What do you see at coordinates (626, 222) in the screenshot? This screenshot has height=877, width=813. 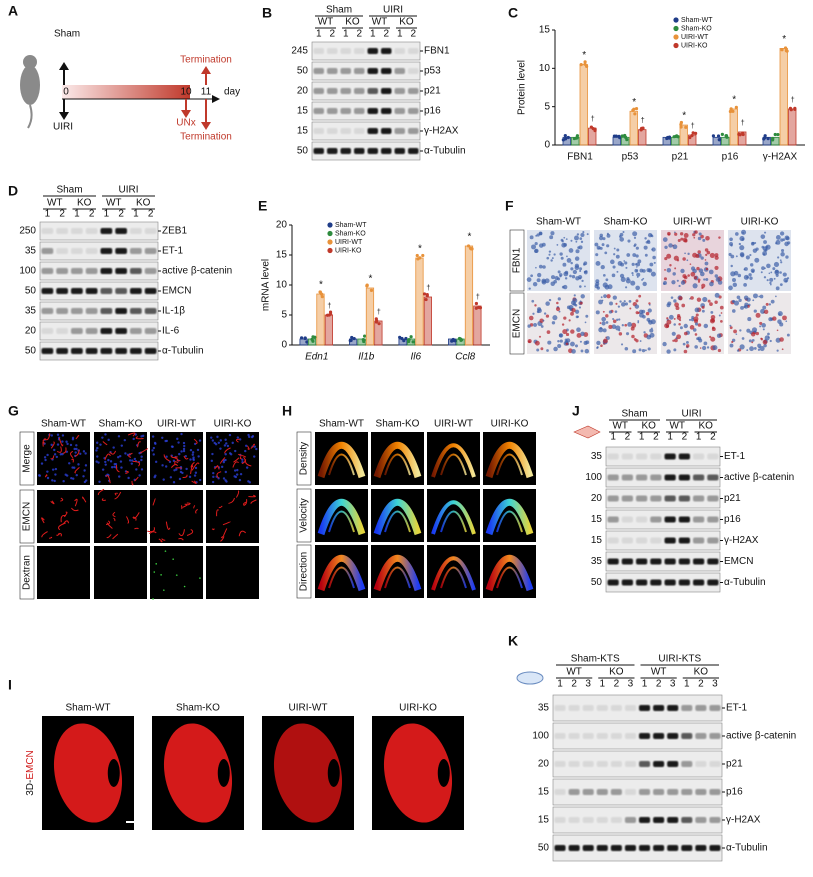 I see `column-label: Sham-KO` at bounding box center [626, 222].